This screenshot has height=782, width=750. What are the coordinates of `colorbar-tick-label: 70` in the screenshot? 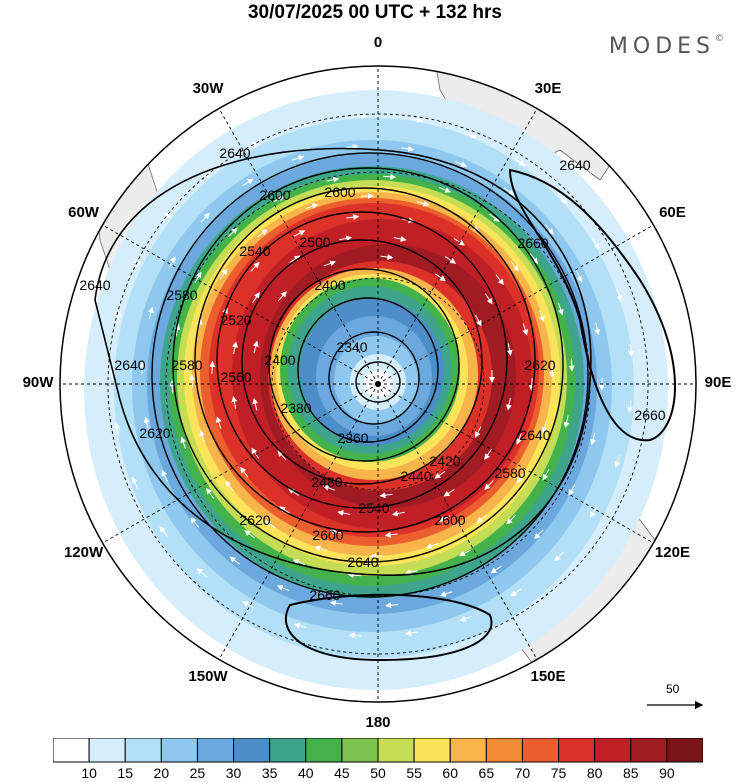 It's located at (522, 773).